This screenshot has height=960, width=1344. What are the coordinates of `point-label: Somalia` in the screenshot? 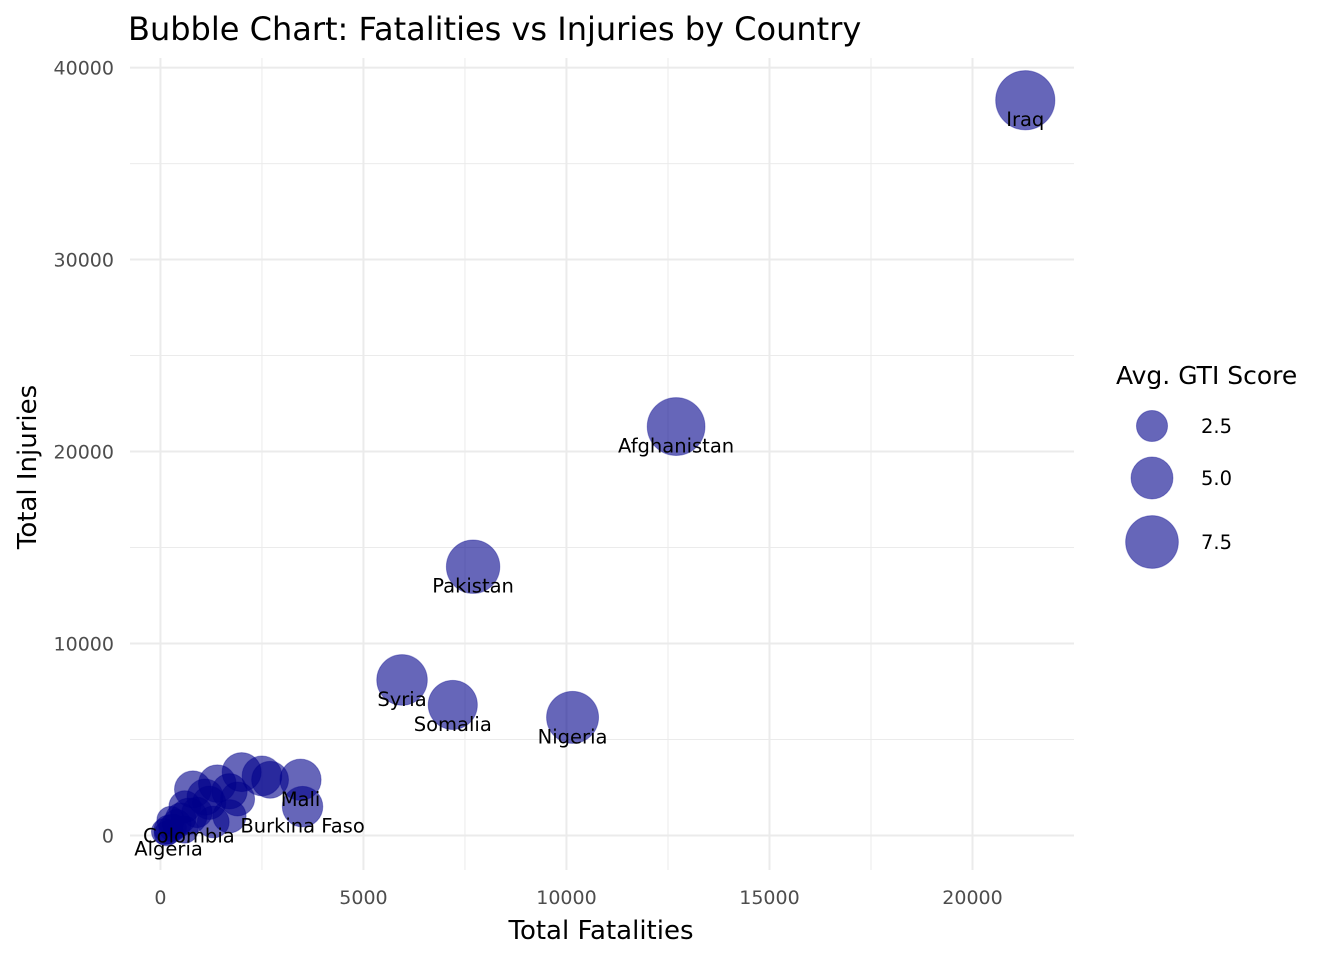 It's located at (453, 724).